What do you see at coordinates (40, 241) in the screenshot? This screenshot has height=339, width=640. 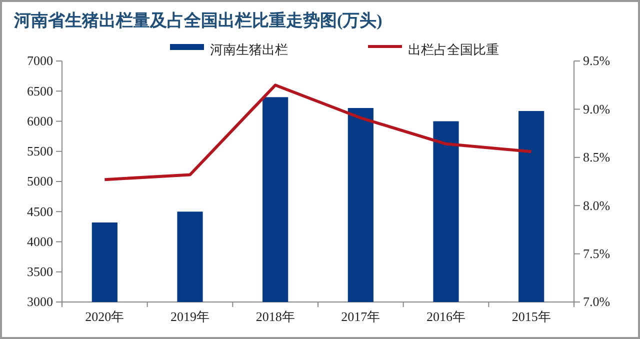 I see `y-tick-label: 4000` at bounding box center [40, 241].